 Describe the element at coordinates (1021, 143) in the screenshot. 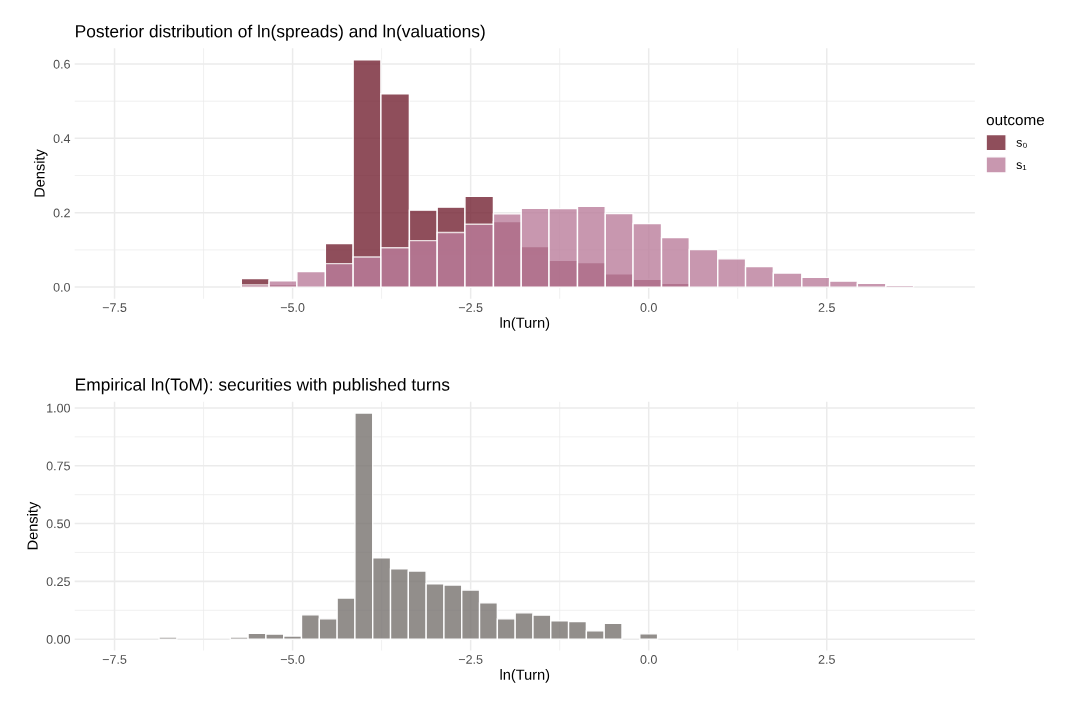

I see `legend-label: s₀` at that location.